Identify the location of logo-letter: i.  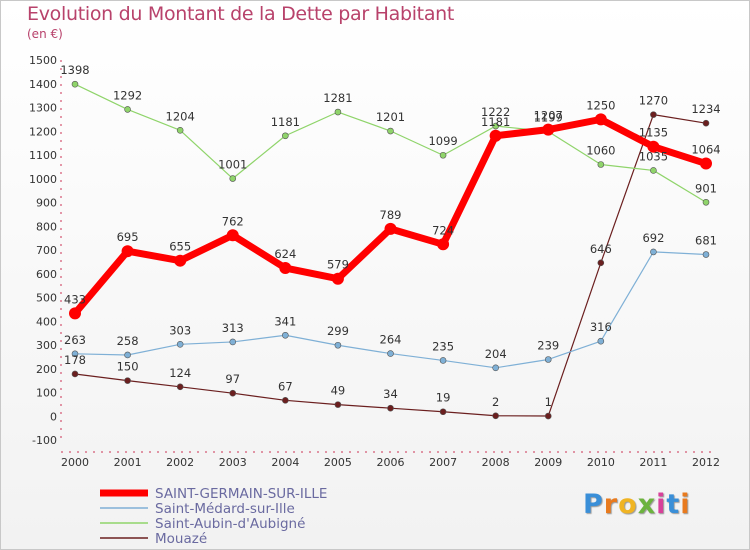
(661, 504).